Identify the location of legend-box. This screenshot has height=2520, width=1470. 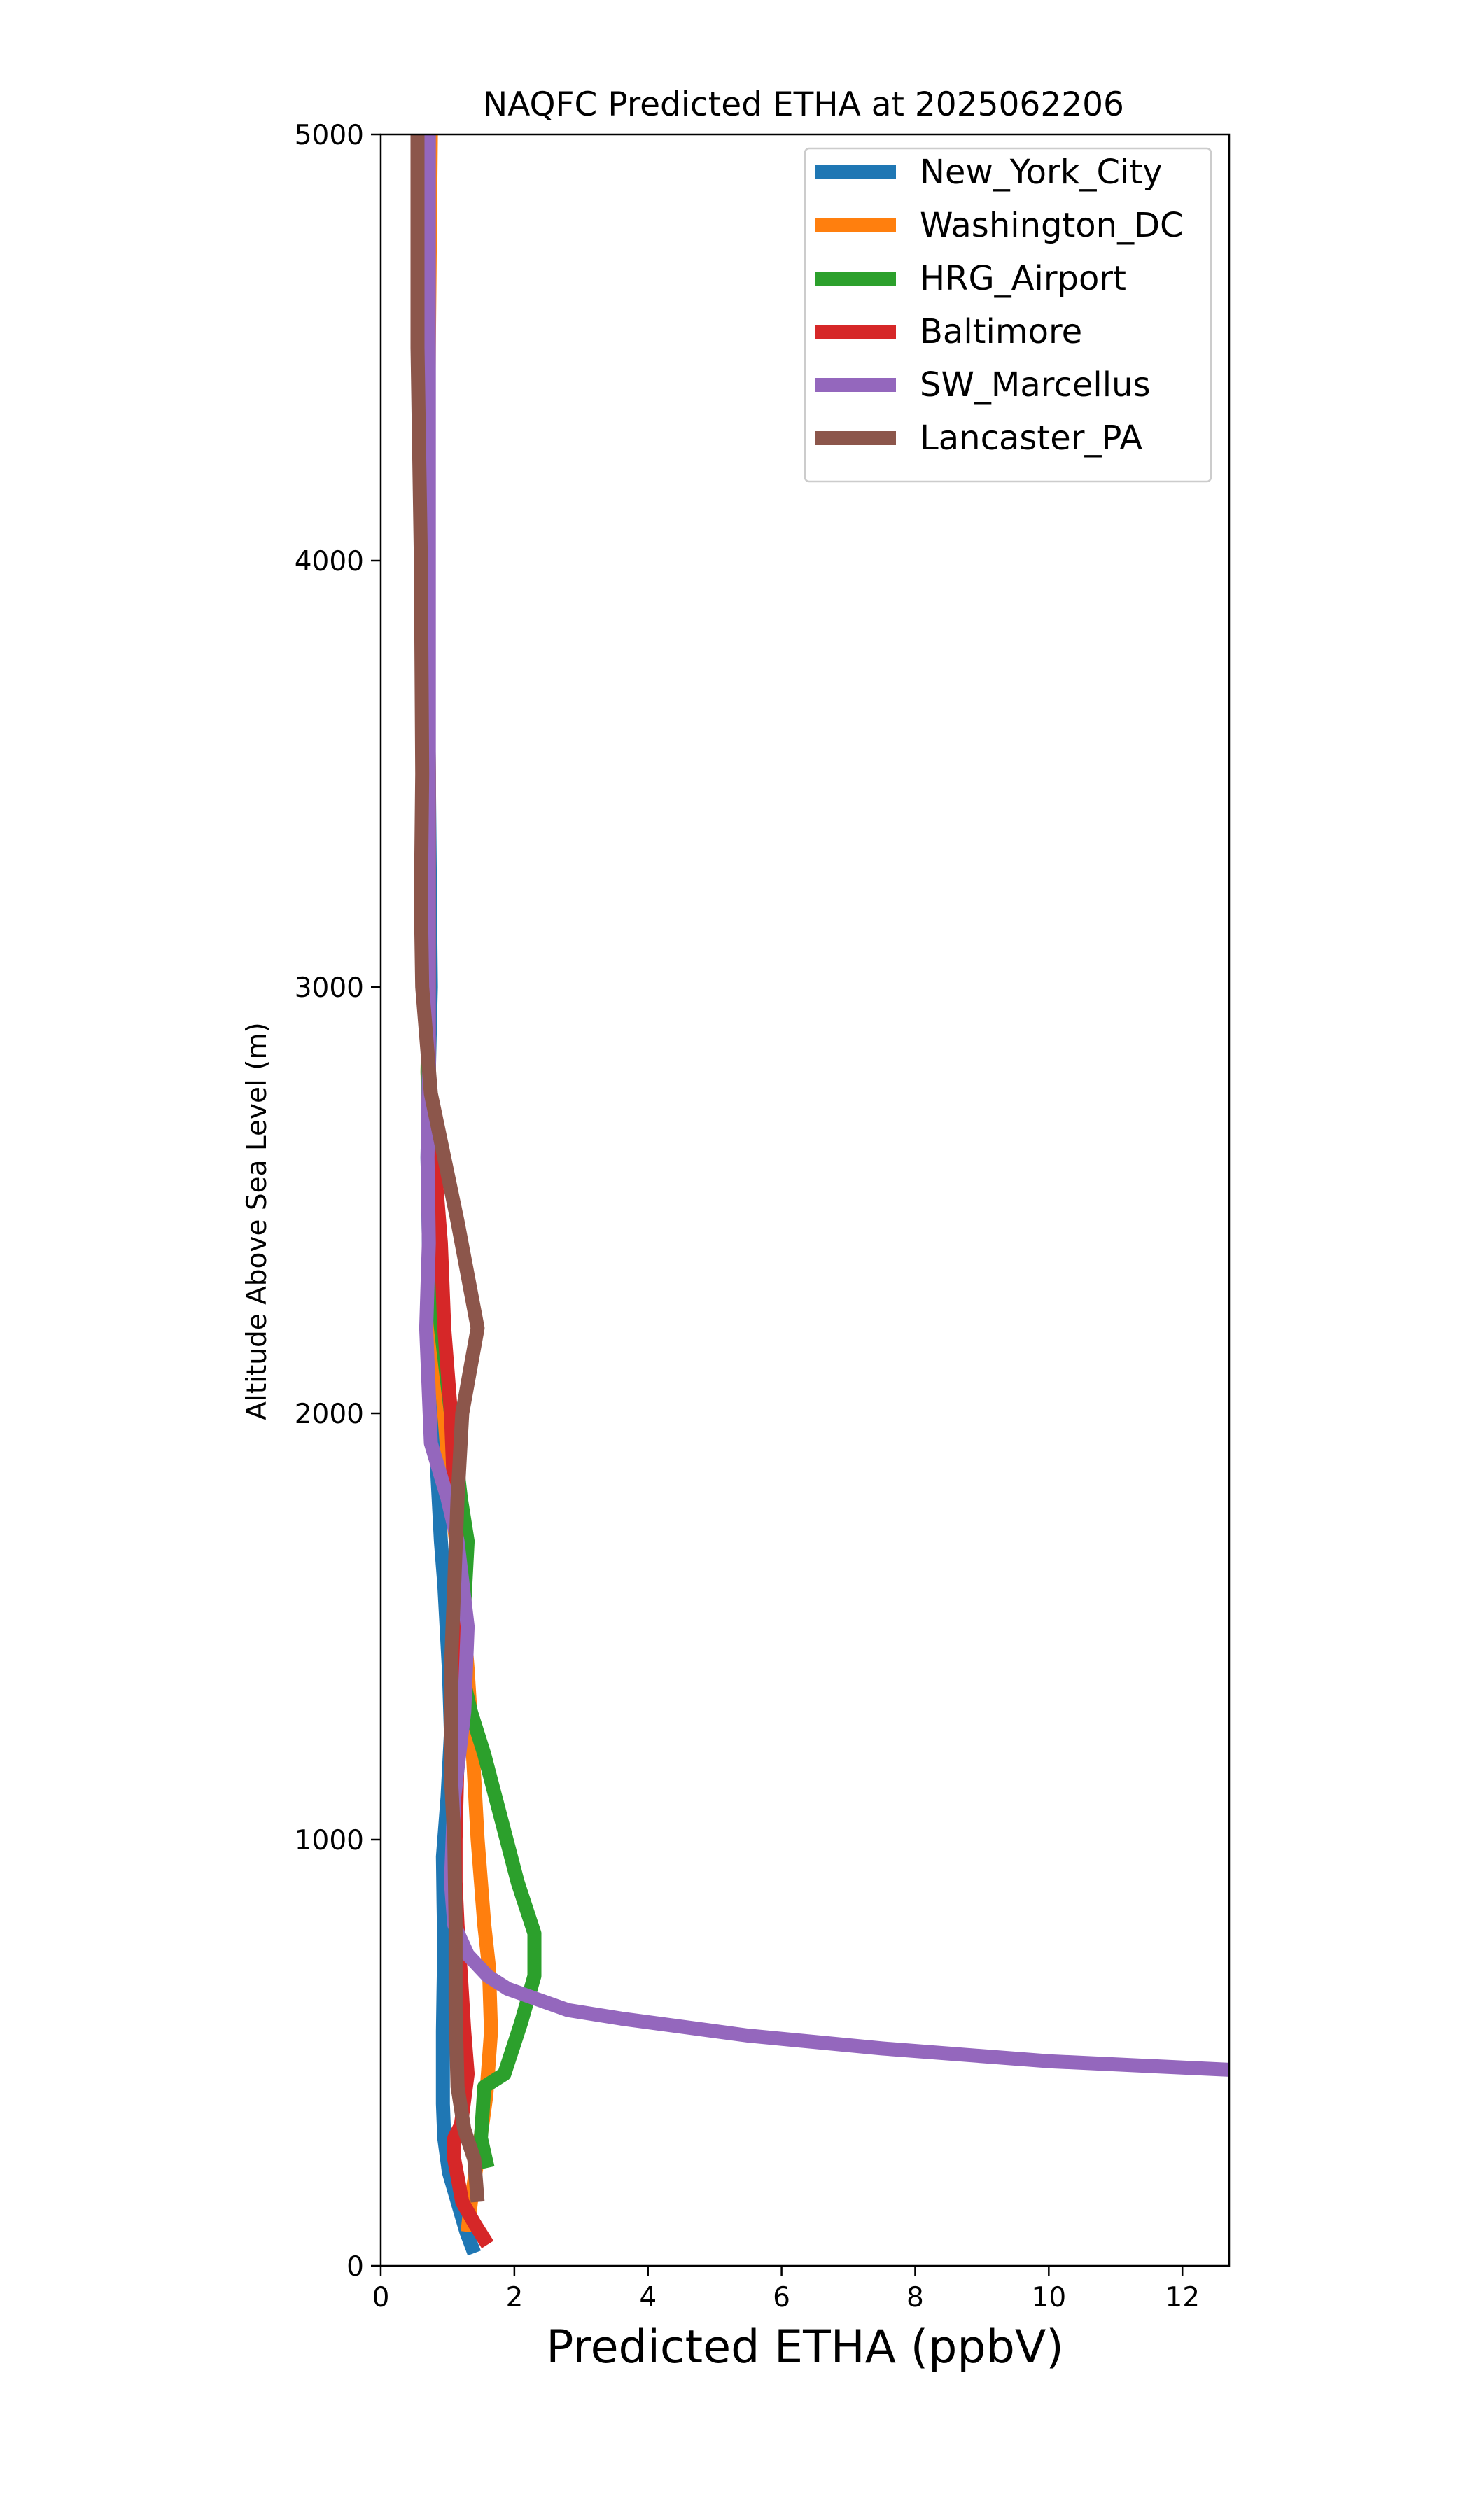
(1008, 315).